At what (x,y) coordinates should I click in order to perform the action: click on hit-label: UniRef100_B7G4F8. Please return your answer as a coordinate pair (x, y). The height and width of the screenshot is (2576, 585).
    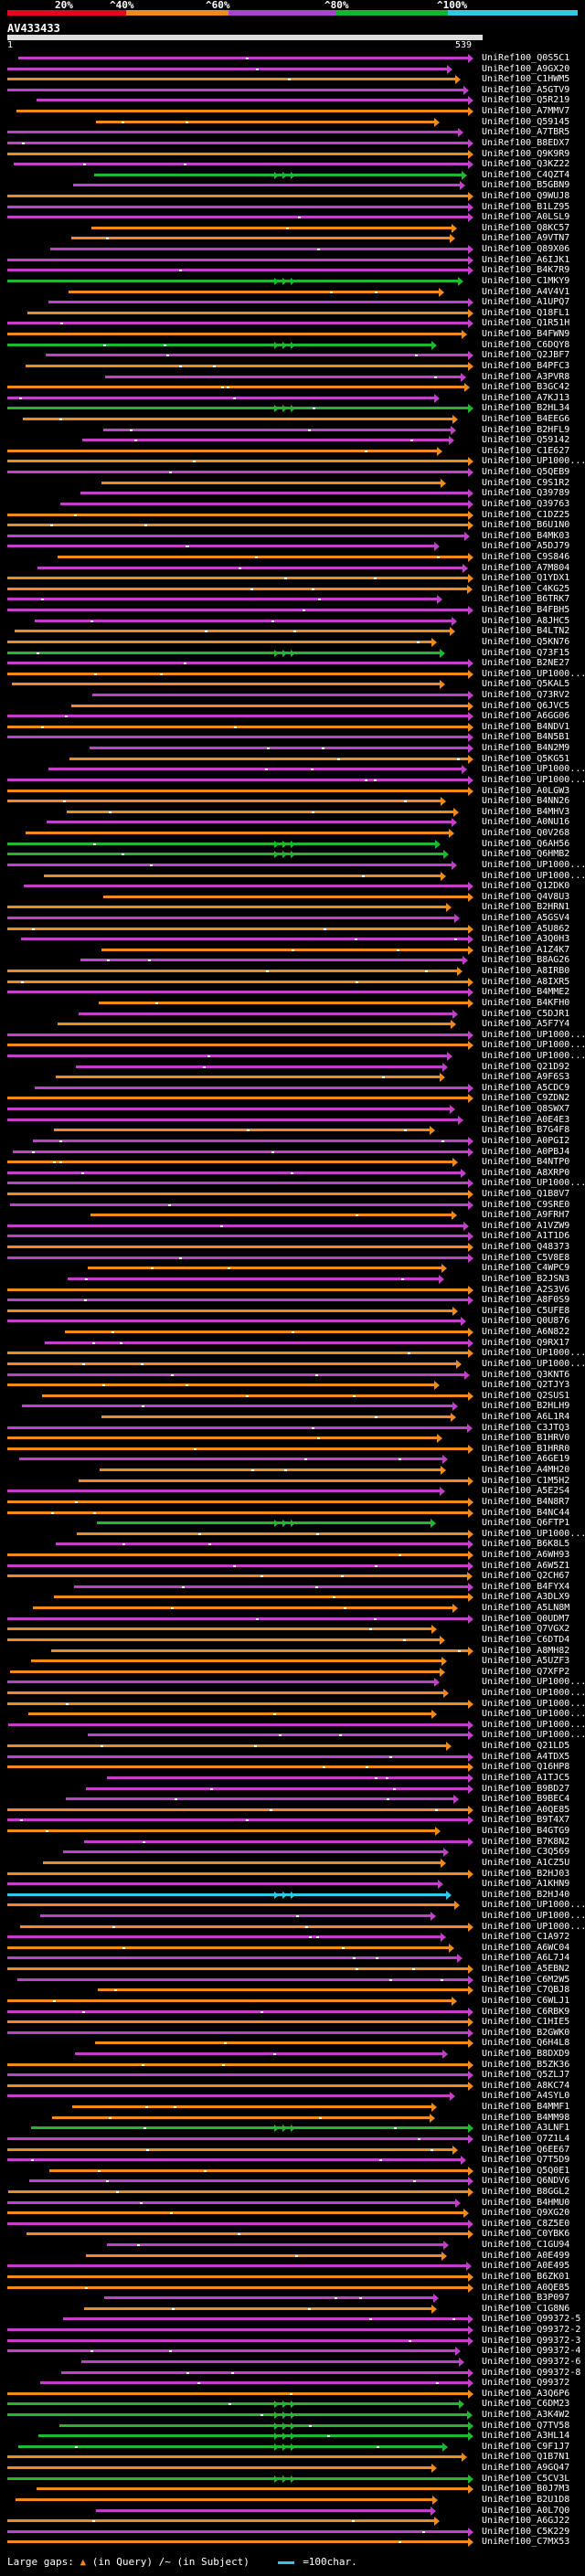
    Looking at the image, I should click on (526, 1130).